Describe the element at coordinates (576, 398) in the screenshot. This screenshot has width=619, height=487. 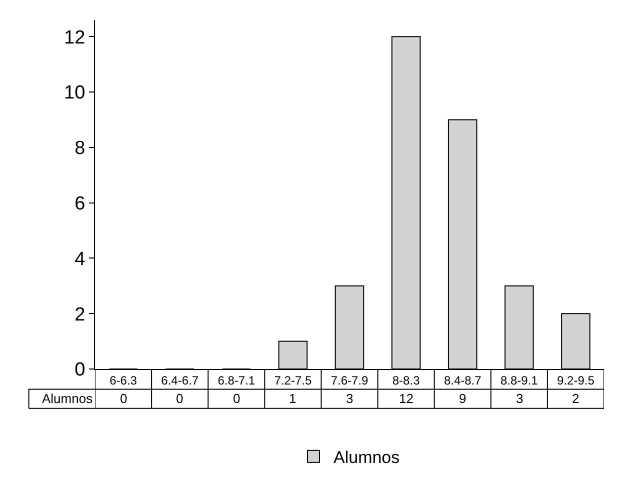
I see `data-label: 2` at that location.